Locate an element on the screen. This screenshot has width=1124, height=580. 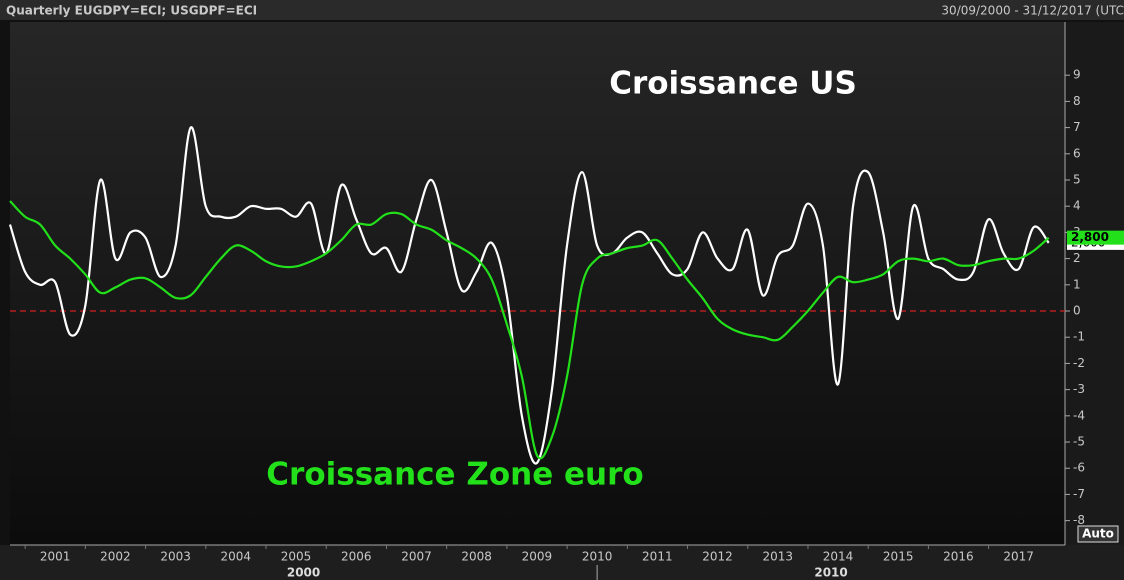
y-tick-label: 9 is located at coordinates (1077, 75).